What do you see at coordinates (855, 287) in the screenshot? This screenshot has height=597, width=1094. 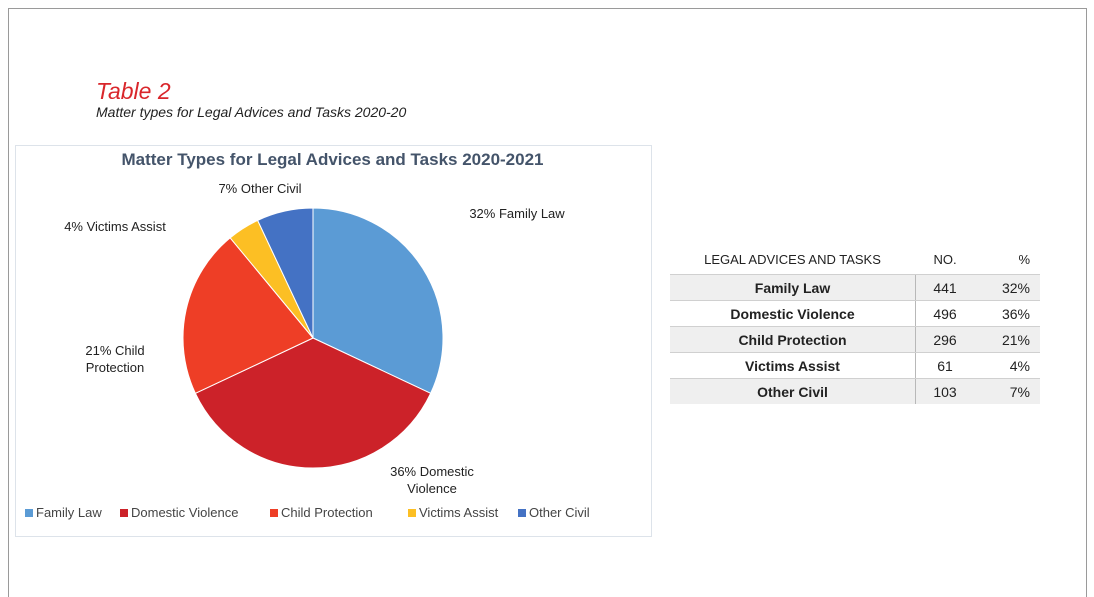 I see `table-row: Family Law 441 32%` at bounding box center [855, 287].